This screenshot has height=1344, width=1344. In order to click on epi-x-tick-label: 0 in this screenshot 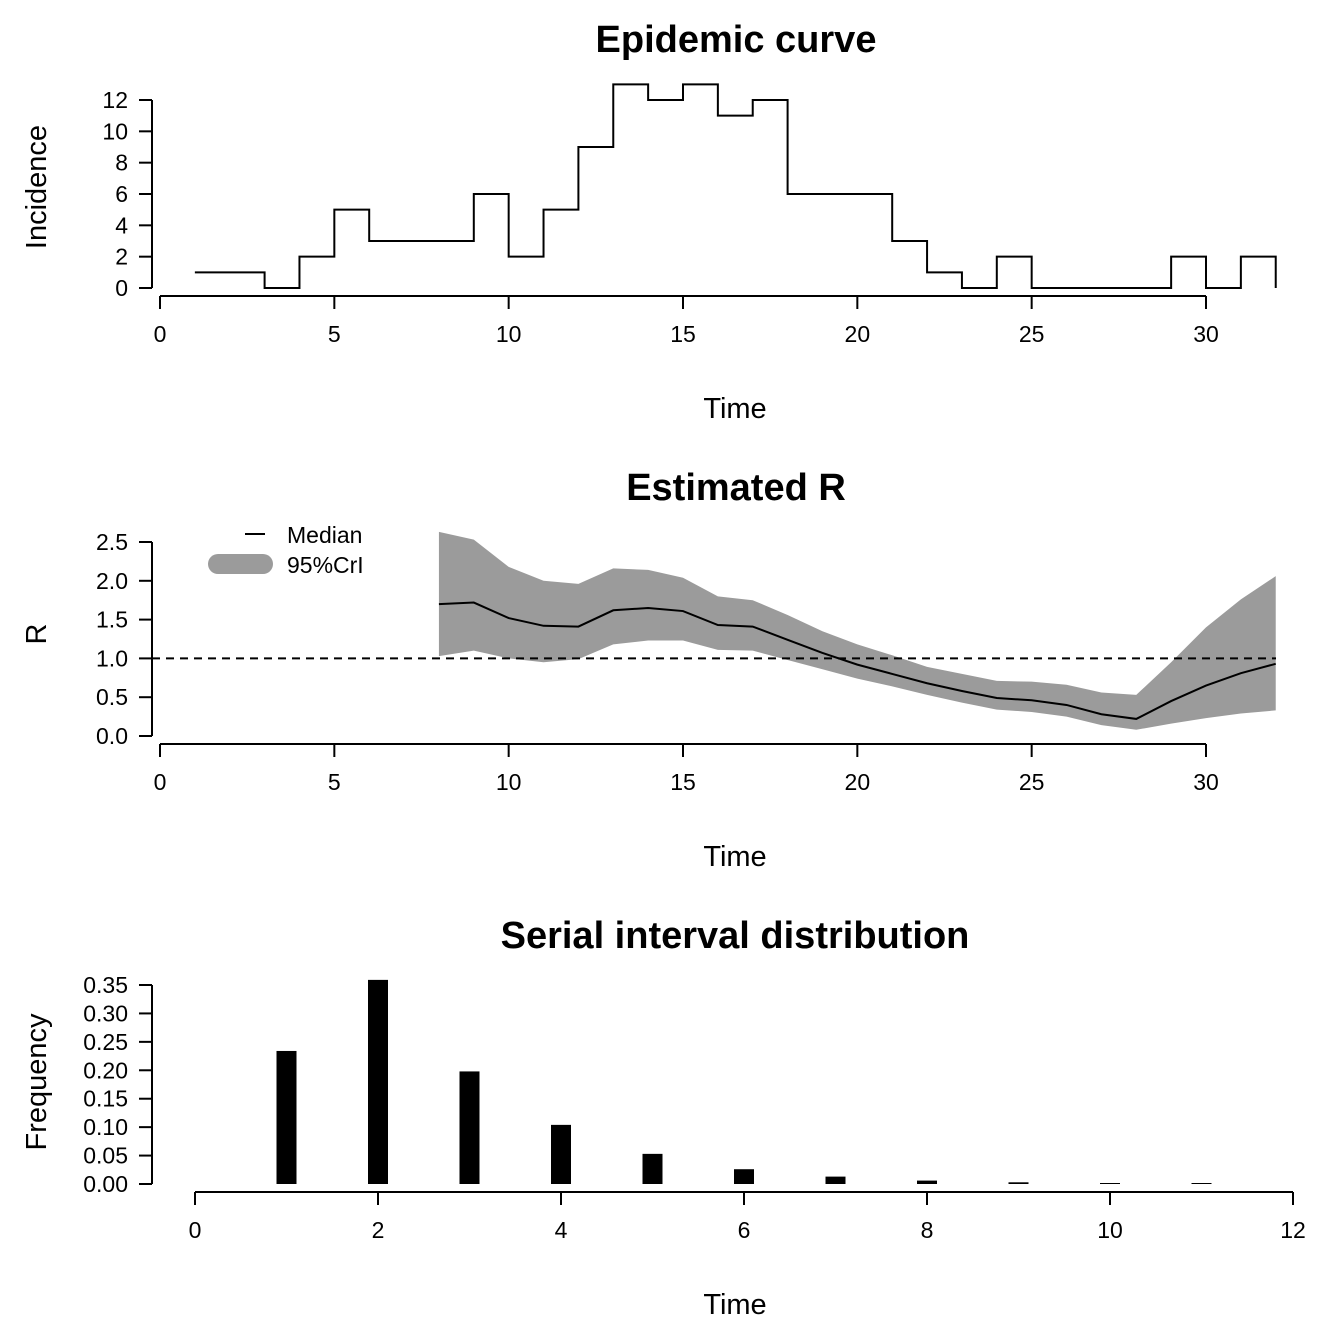, I will do `click(160, 334)`.